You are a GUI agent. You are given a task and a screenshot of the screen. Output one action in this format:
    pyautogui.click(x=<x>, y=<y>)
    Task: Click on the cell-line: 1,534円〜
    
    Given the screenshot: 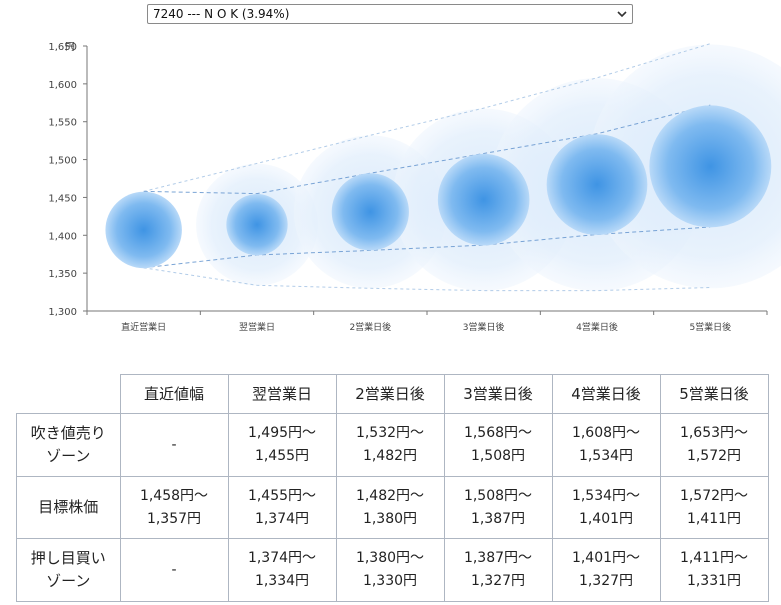 What is the action you would take?
    pyautogui.click(x=606, y=495)
    